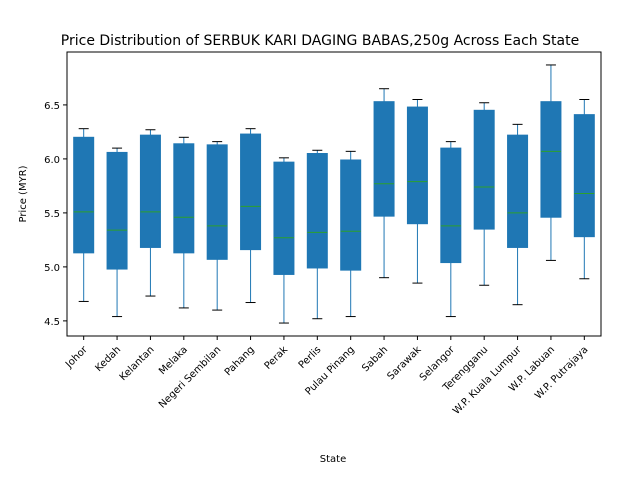  I want to click on x-tick-label: Negeri Sembilan, so click(190, 377).